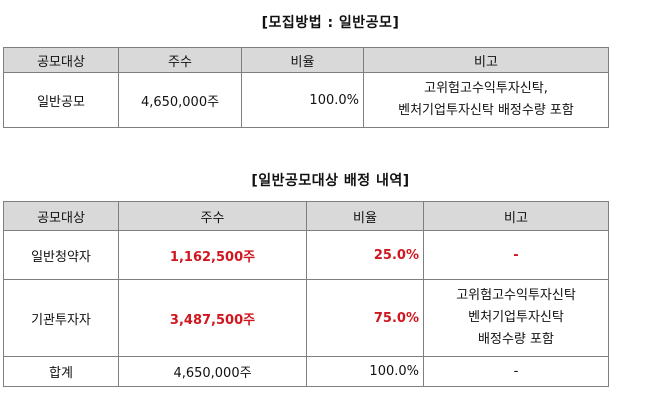 The width and height of the screenshot is (661, 412). Describe the element at coordinates (365, 255) in the screenshot. I see `cell-ratio: 25.0%` at that location.